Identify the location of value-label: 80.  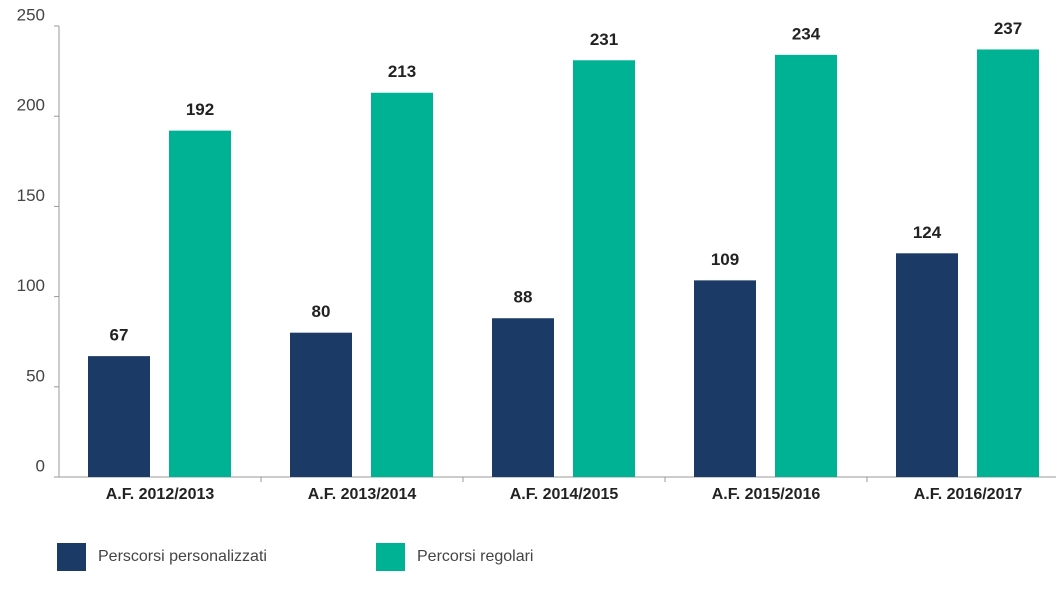
(321, 311).